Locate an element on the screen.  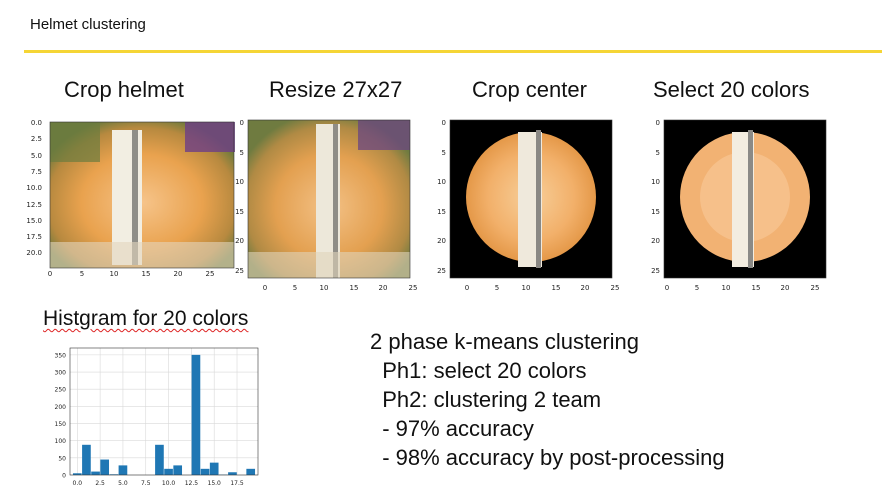
y-tick-label: 17.5 is located at coordinates (34, 237).